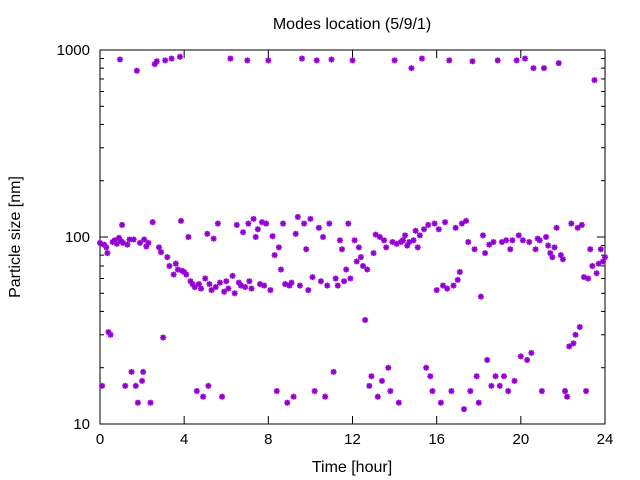 The width and height of the screenshot is (640, 480). What do you see at coordinates (15, 237) in the screenshot?
I see `y-axis-label: Particle size [nm]` at bounding box center [15, 237].